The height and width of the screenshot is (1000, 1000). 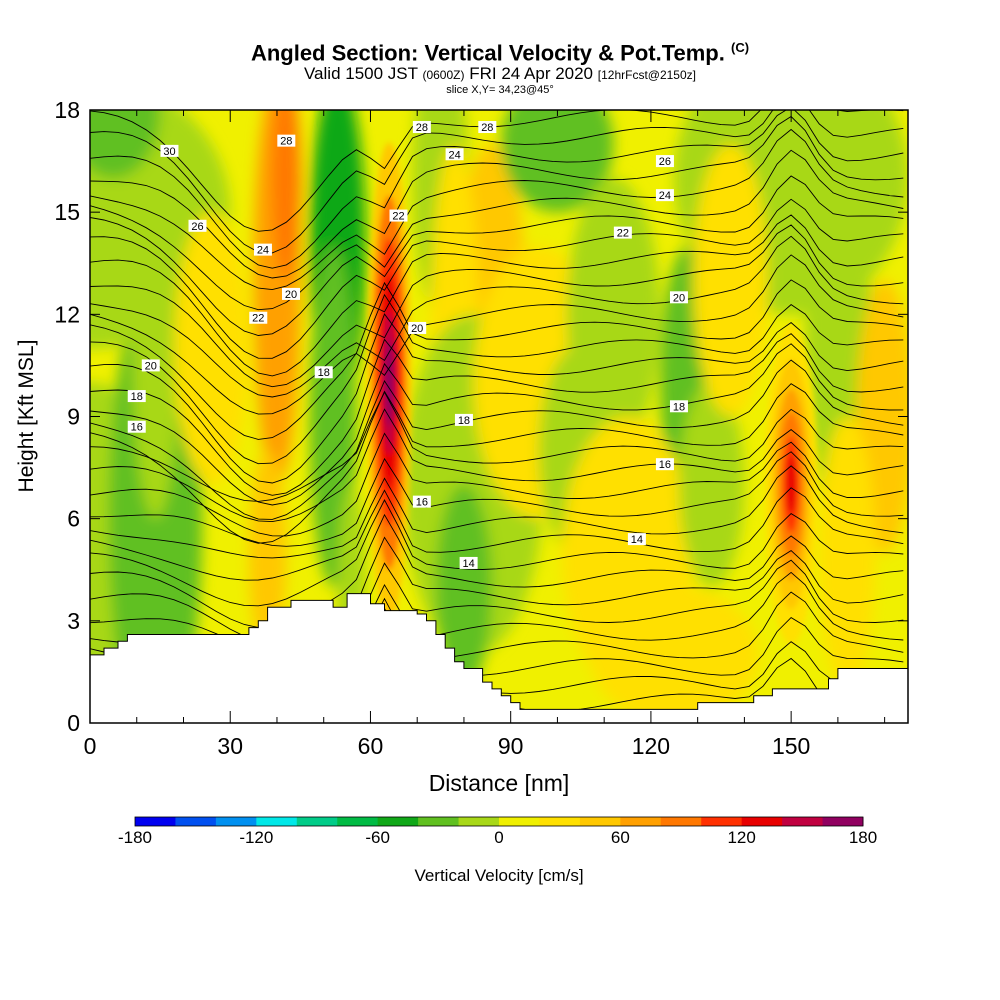 I want to click on x-tick-label: 90, so click(x=511, y=746).